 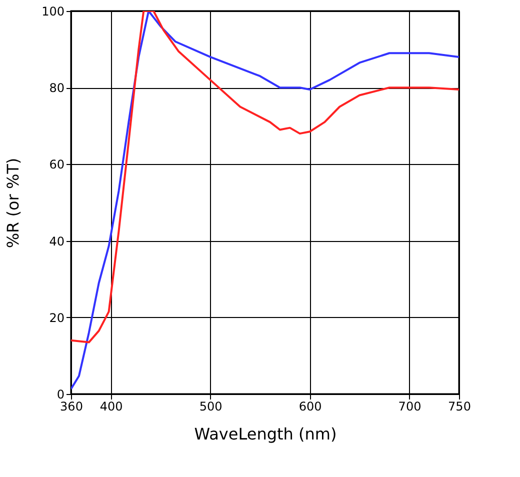 I want to click on y-axis-title: %R (or %T), so click(x=13, y=203).